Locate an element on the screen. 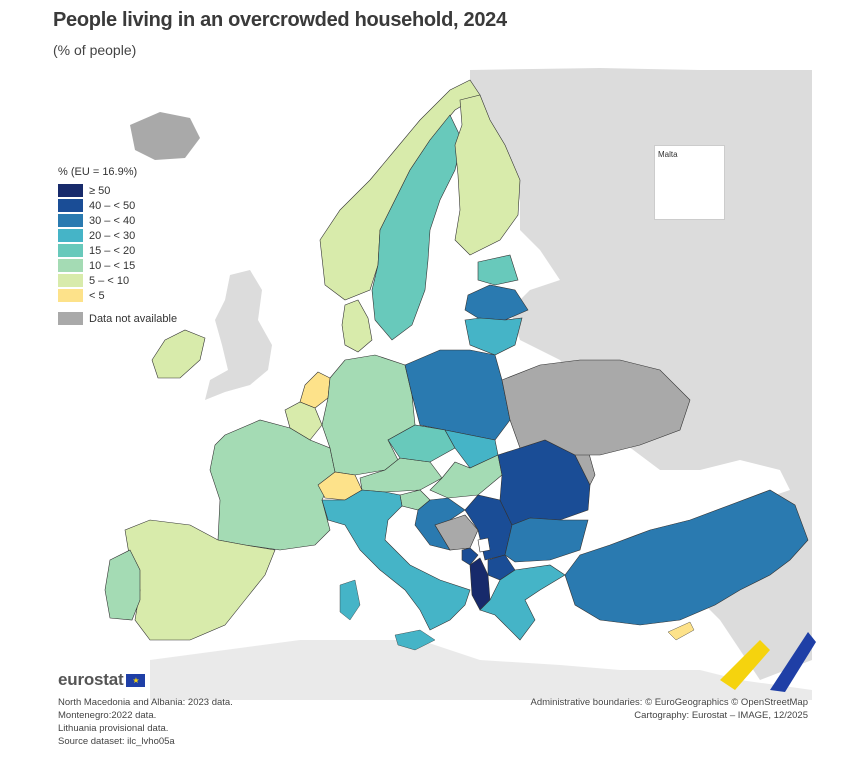 Image resolution: width=845 pixels, height=758 pixels. legend-label: 15 – < 20 is located at coordinates (112, 250).